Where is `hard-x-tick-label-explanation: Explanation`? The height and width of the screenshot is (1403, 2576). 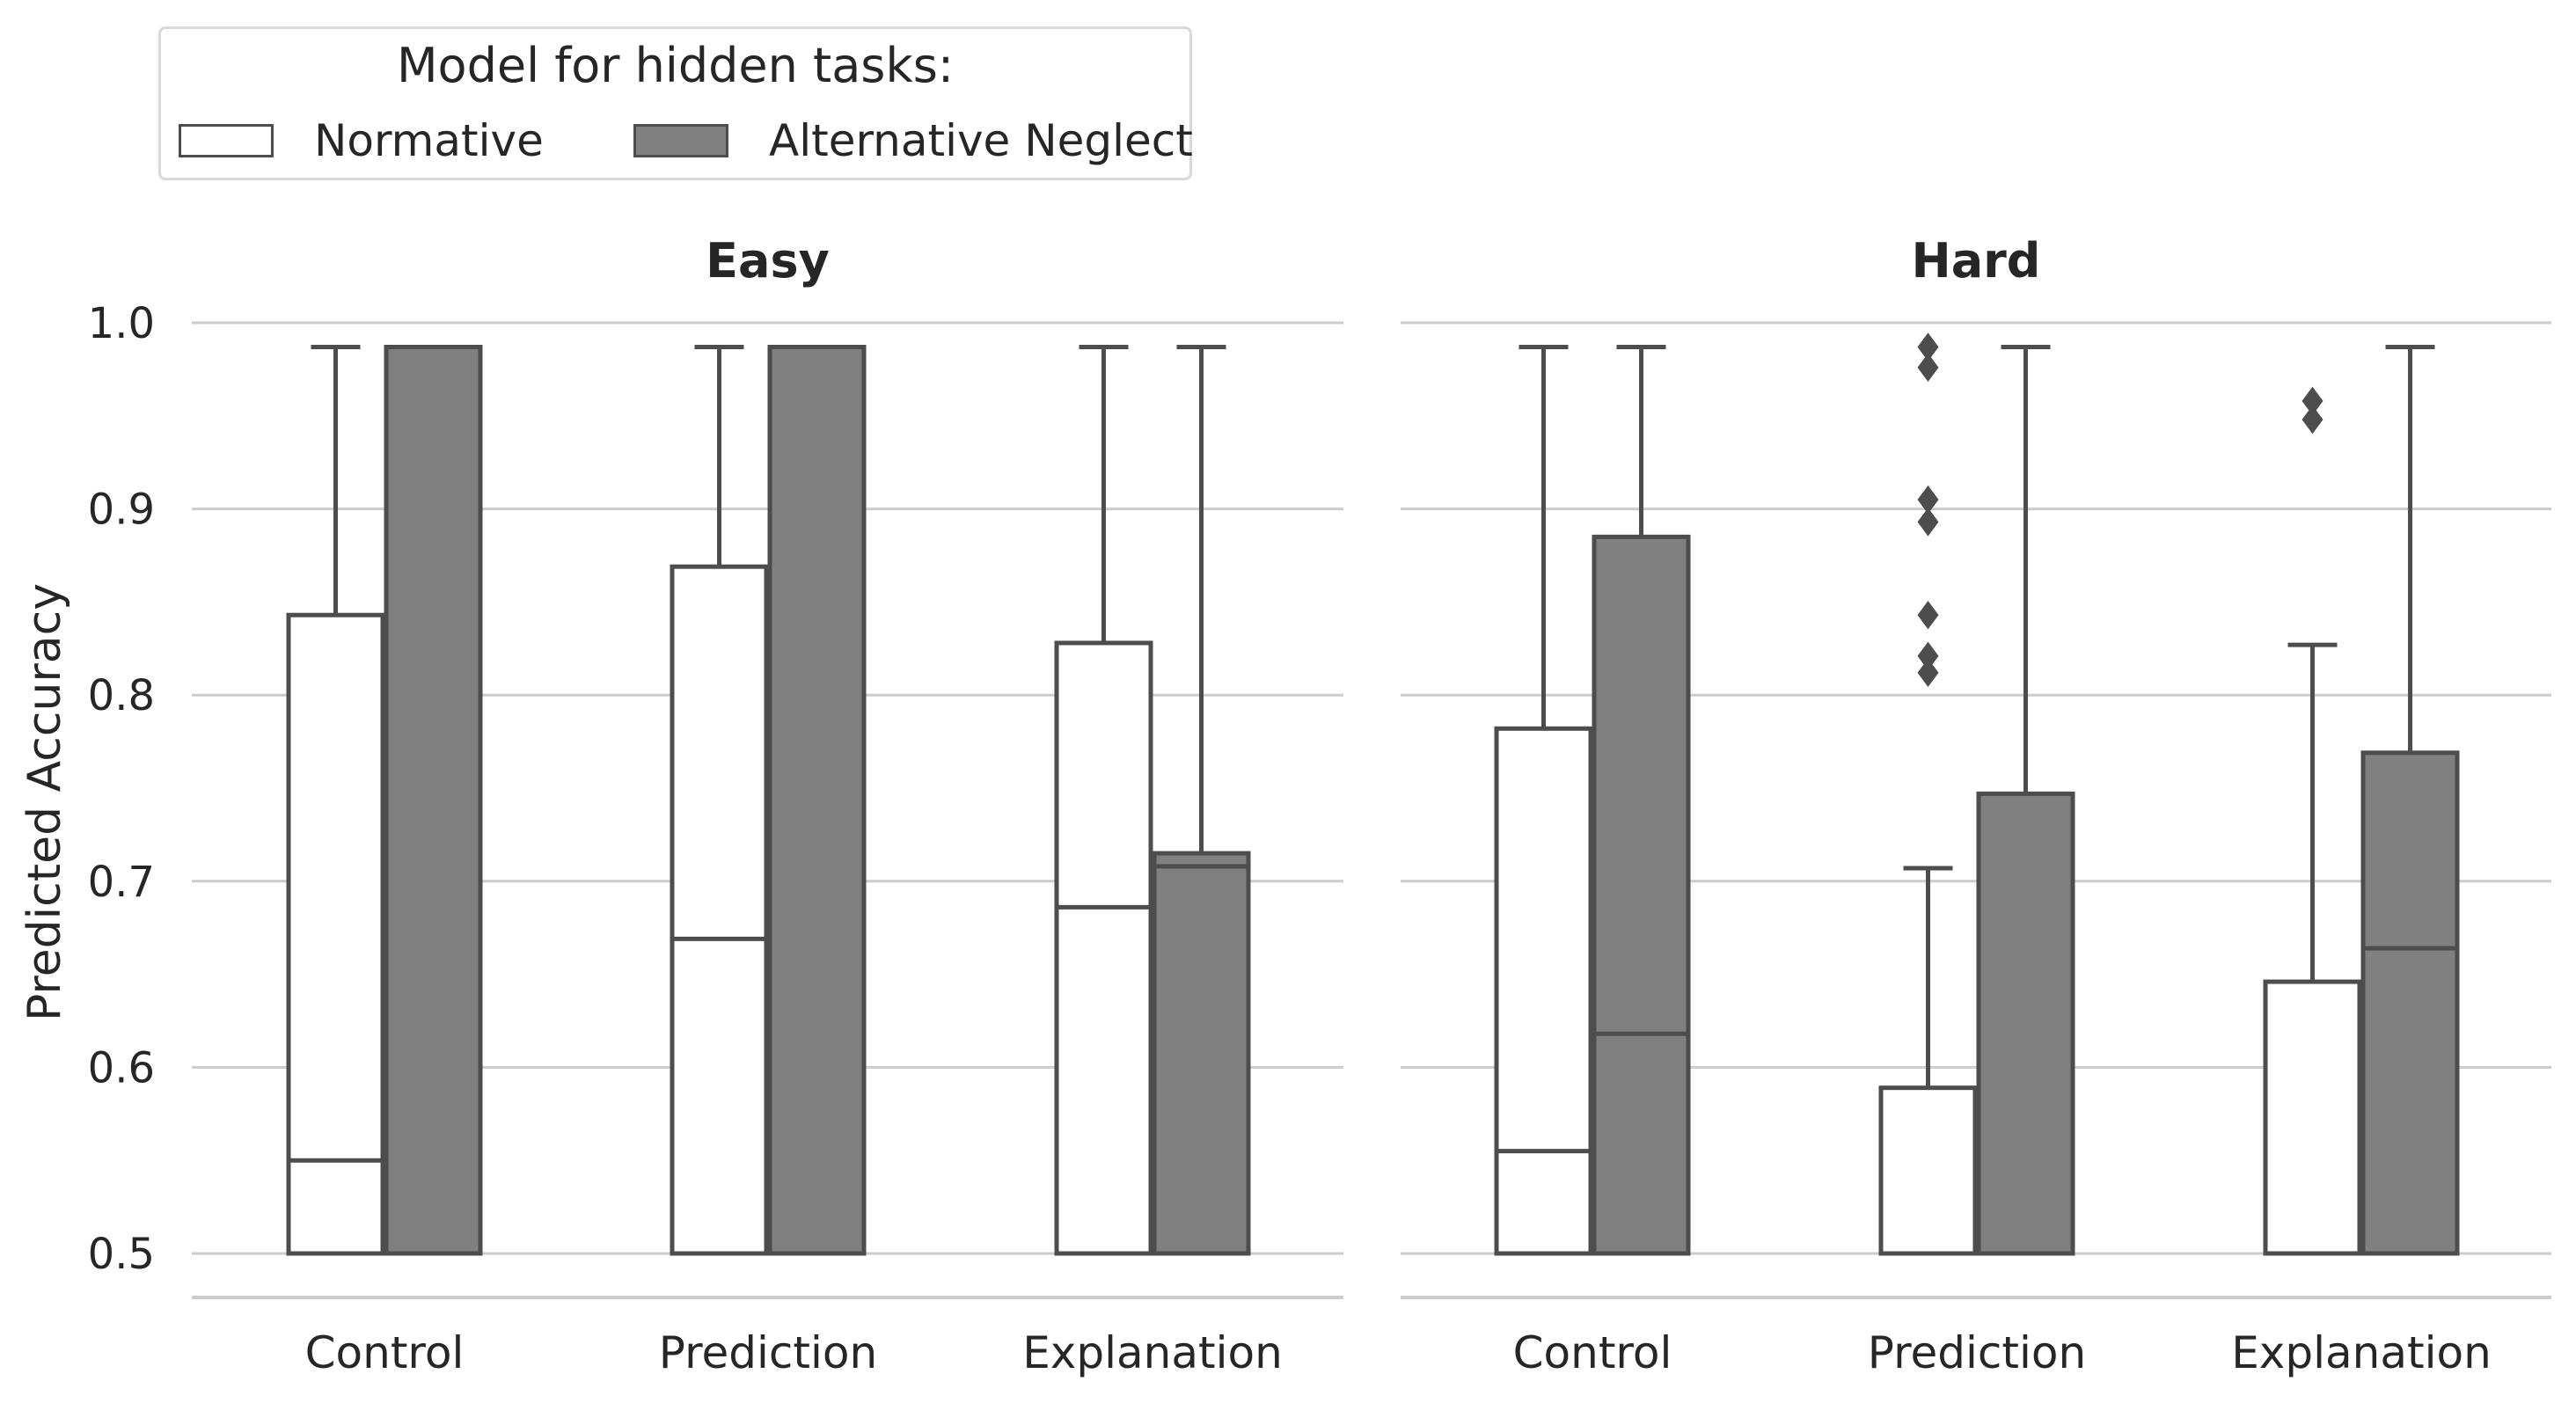 hard-x-tick-label-explanation: Explanation is located at coordinates (2361, 1352).